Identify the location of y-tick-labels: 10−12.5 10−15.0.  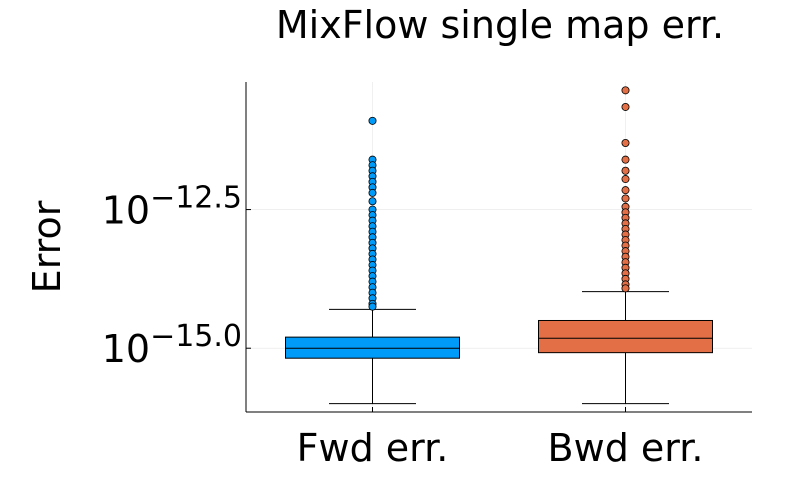
(172, 276).